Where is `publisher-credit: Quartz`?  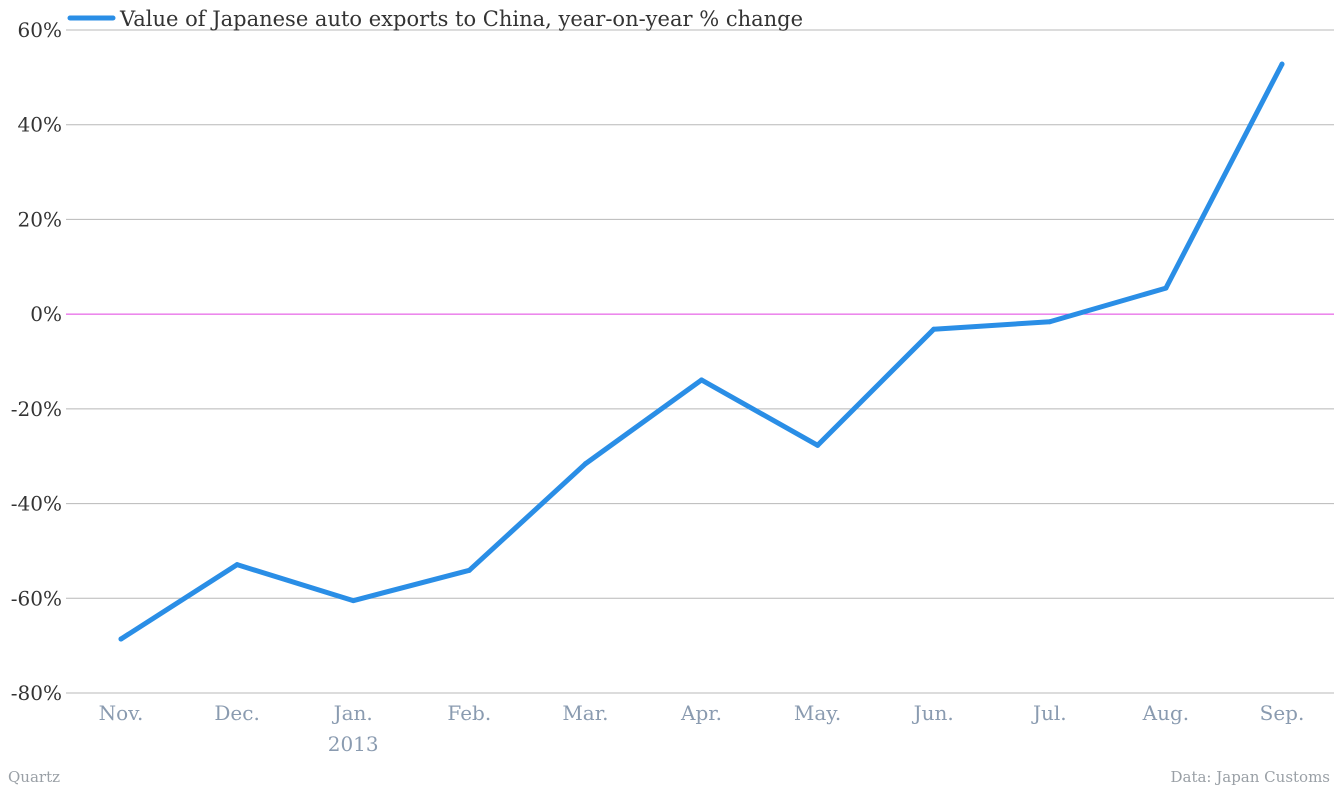
publisher-credit: Quartz is located at coordinates (34, 777).